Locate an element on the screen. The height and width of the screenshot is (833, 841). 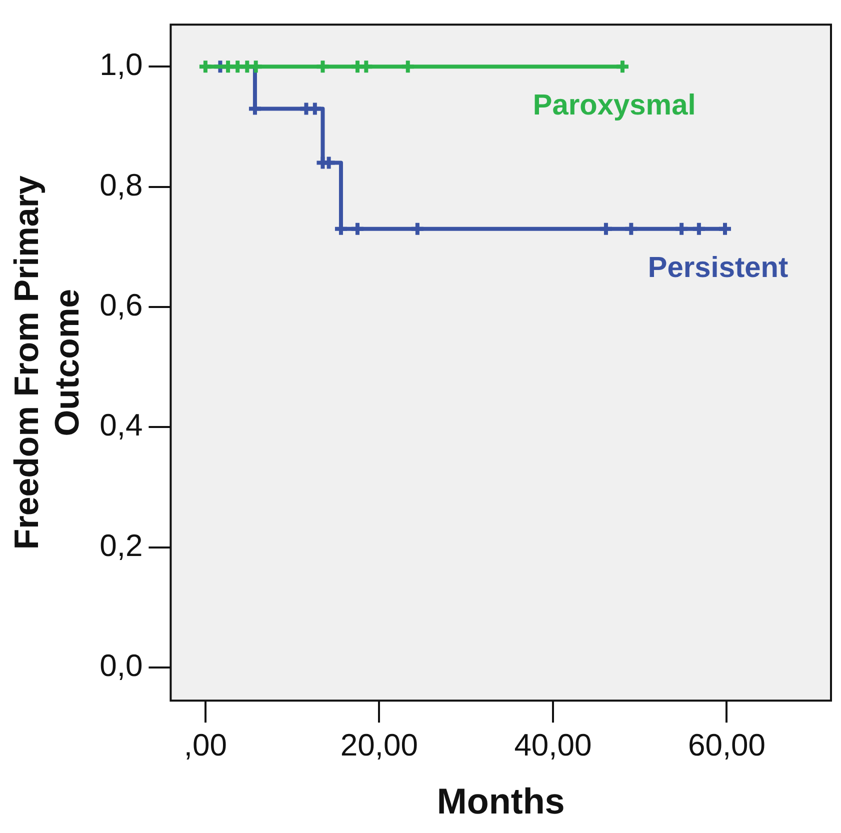
series-label: Persistent is located at coordinates (718, 268).